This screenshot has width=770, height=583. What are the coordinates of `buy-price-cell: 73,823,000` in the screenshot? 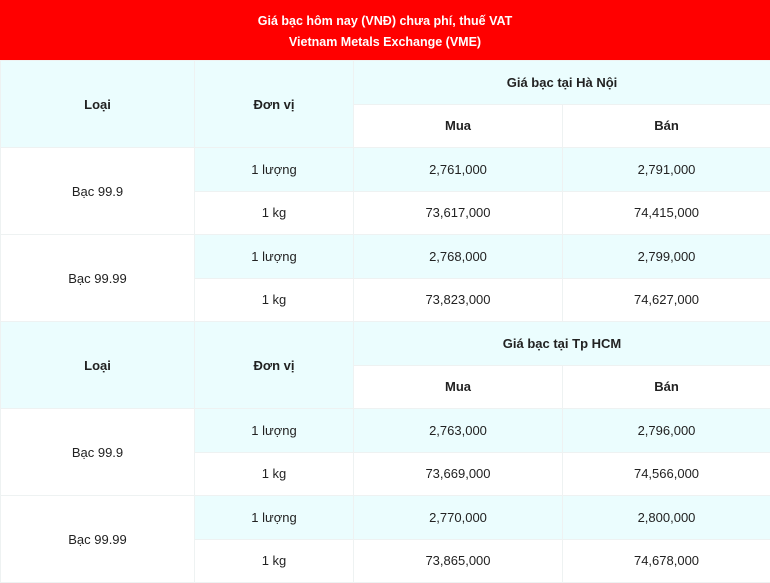 It's located at (458, 300).